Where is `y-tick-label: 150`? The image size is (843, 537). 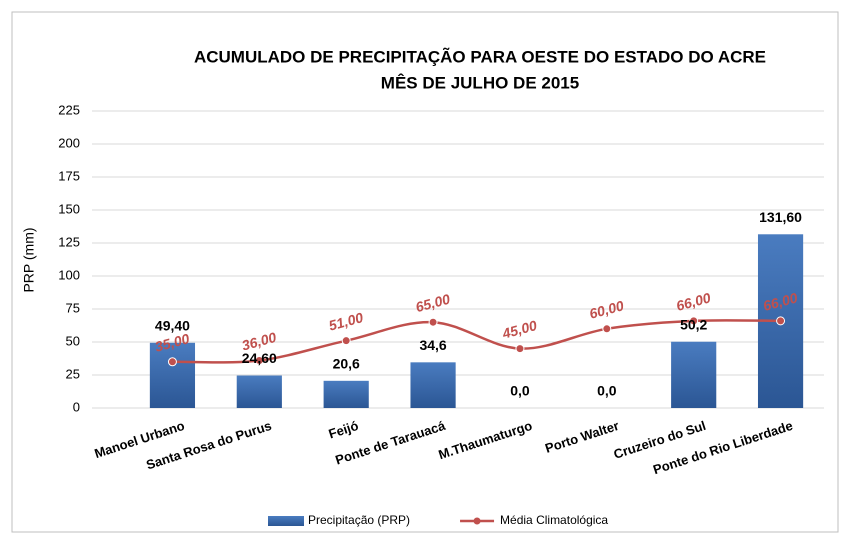 y-tick-label: 150 is located at coordinates (69, 208).